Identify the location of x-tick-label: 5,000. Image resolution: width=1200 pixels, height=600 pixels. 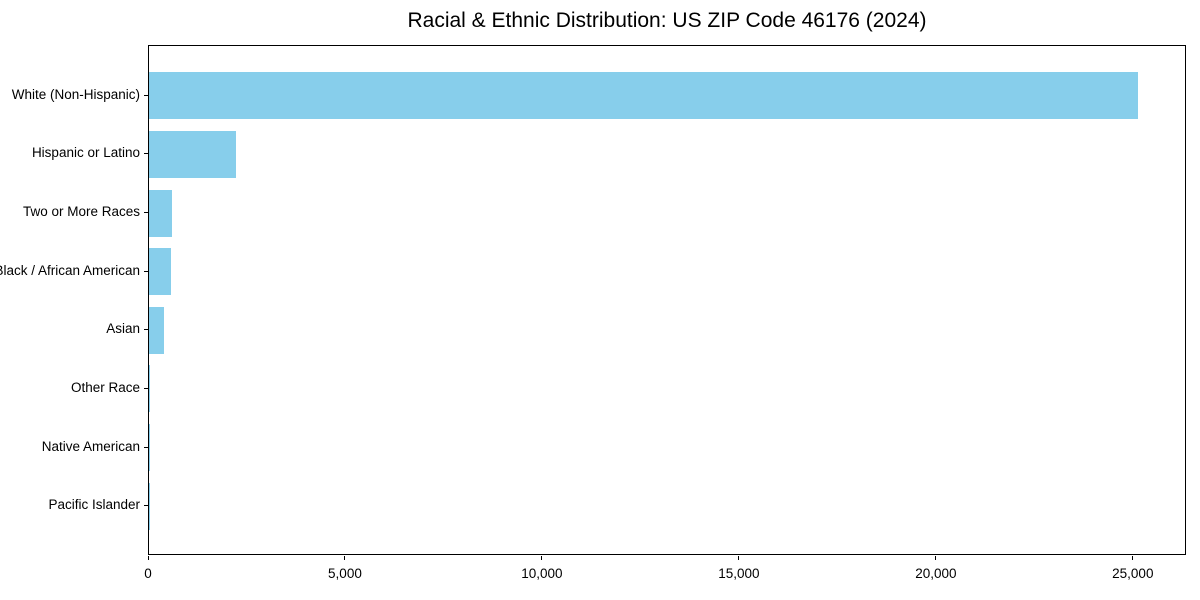
(345, 573).